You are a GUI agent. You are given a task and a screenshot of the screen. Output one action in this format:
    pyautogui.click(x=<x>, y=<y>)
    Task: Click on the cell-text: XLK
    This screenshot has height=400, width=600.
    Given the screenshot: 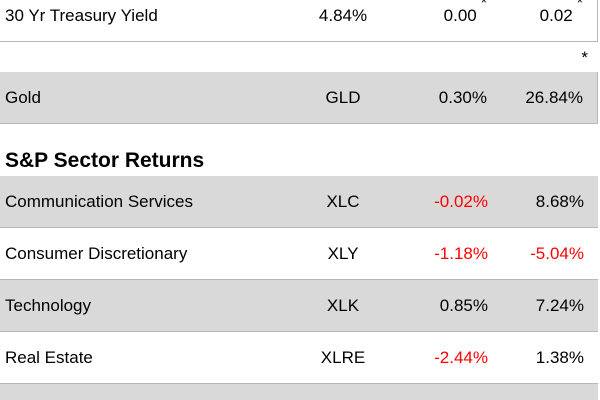 What is the action you would take?
    pyautogui.click(x=343, y=305)
    